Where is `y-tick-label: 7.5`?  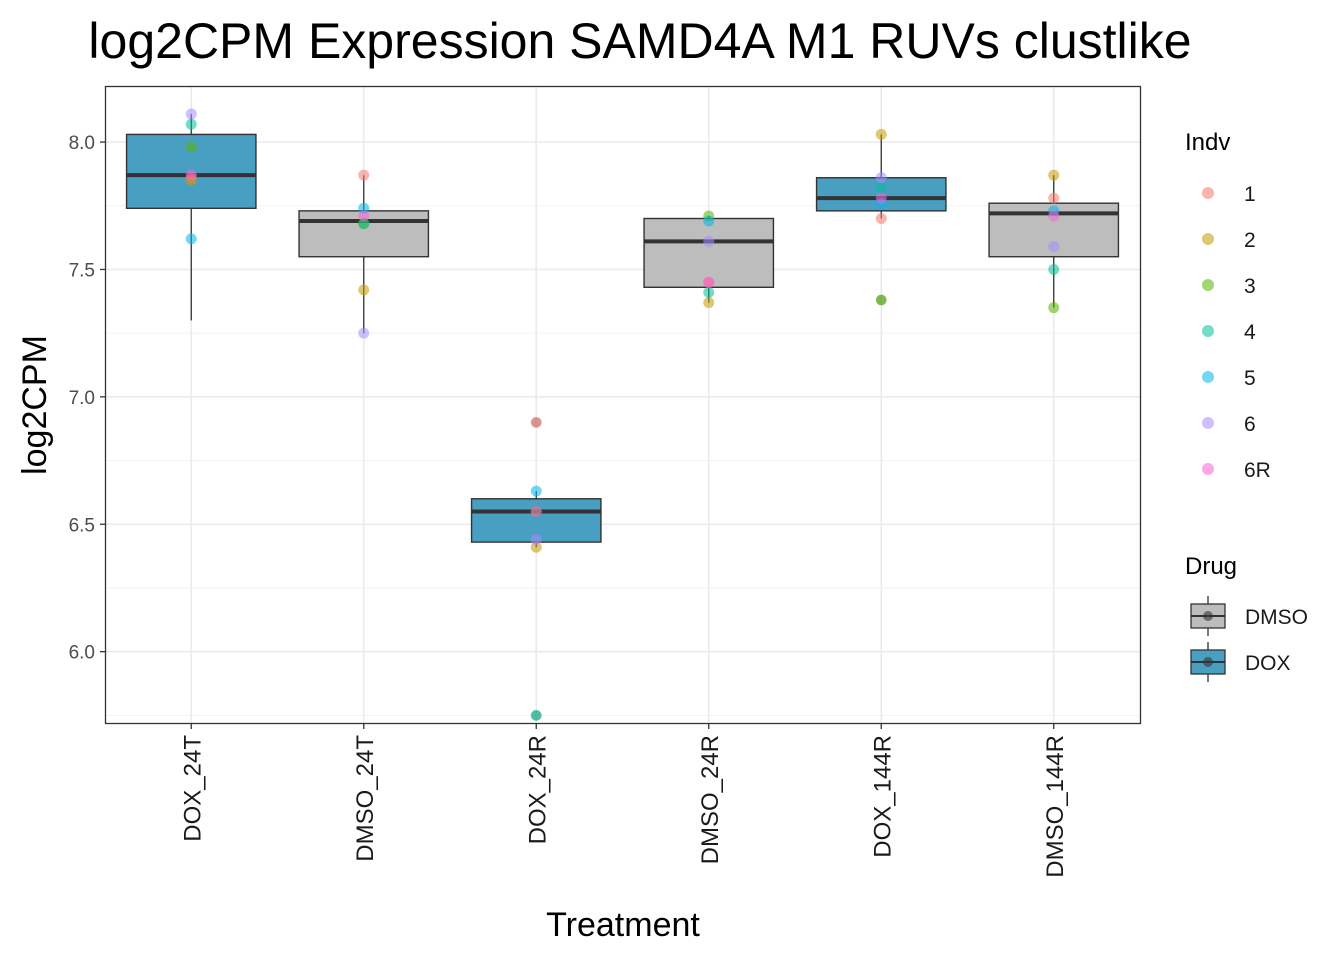 y-tick-label: 7.5 is located at coordinates (82, 270).